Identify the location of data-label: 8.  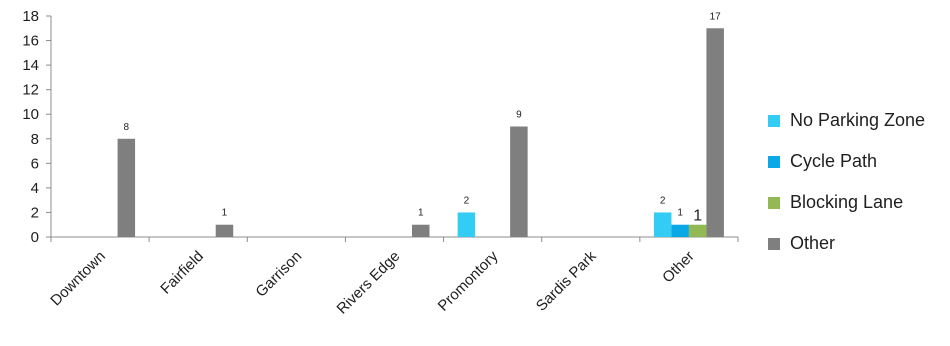
(127, 127).